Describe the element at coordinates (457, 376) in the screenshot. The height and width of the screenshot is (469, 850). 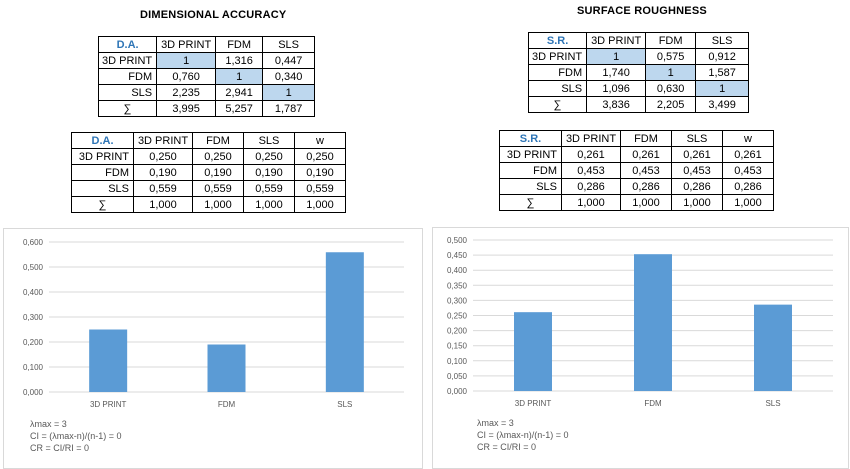
I see `y-tick-label: 0,050` at that location.